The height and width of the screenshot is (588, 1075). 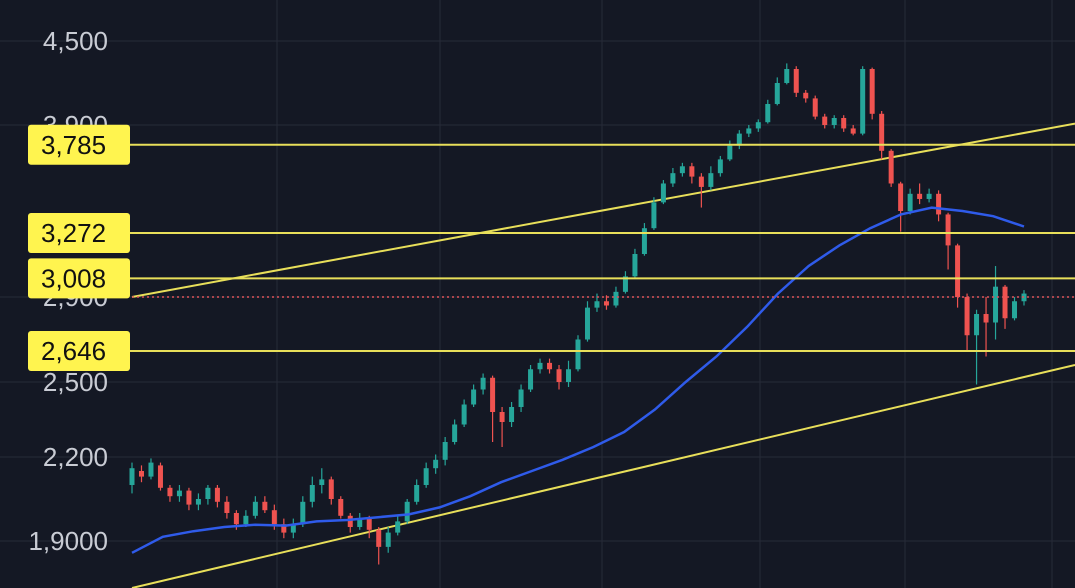 What do you see at coordinates (68, 541) in the screenshot?
I see `y-tick-label: 1,9000` at bounding box center [68, 541].